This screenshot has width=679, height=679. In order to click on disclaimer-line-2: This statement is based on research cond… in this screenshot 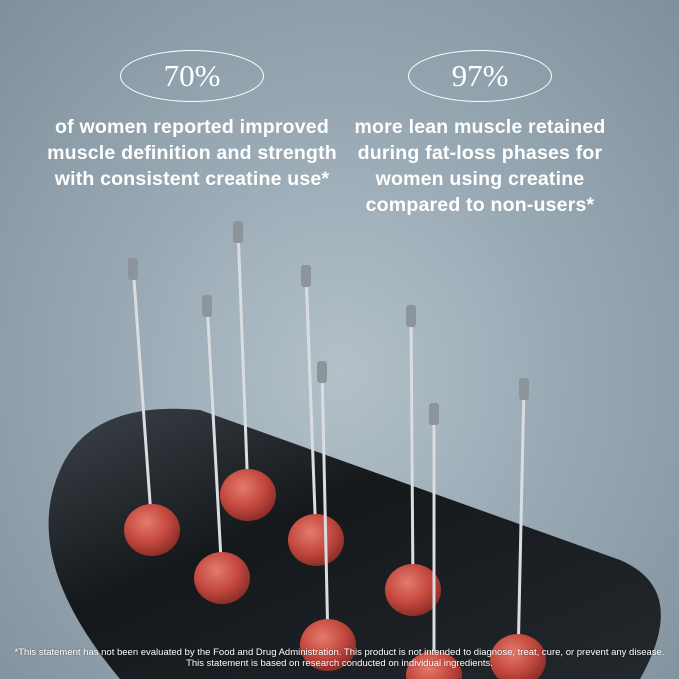, I will do `click(339, 663)`.